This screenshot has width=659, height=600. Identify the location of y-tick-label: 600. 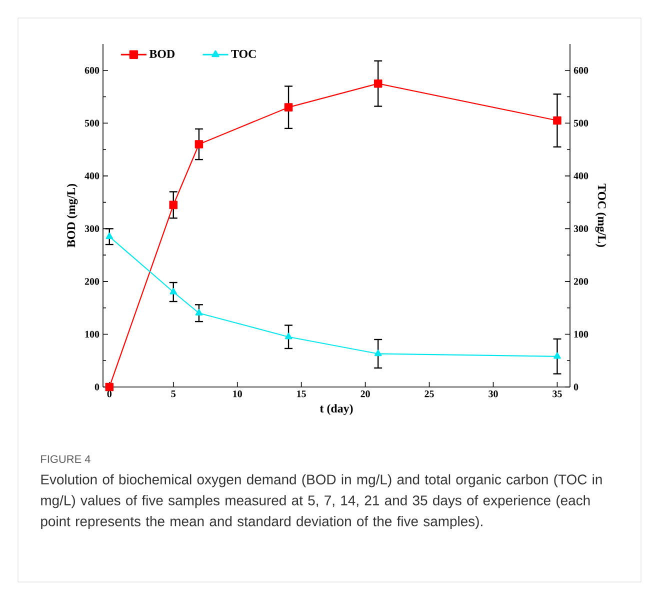
(92, 70).